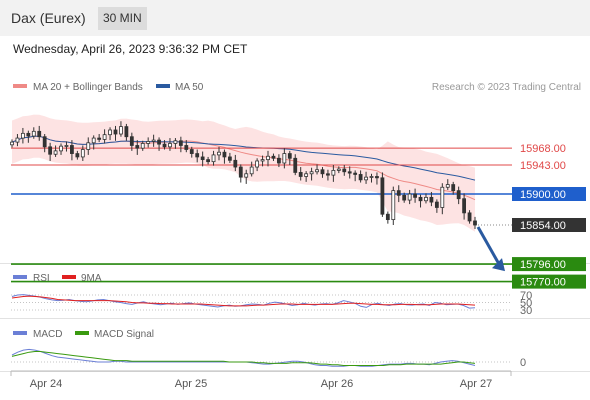  Describe the element at coordinates (122, 18) in the screenshot. I see `timeframe-button: 30 MIN` at that location.